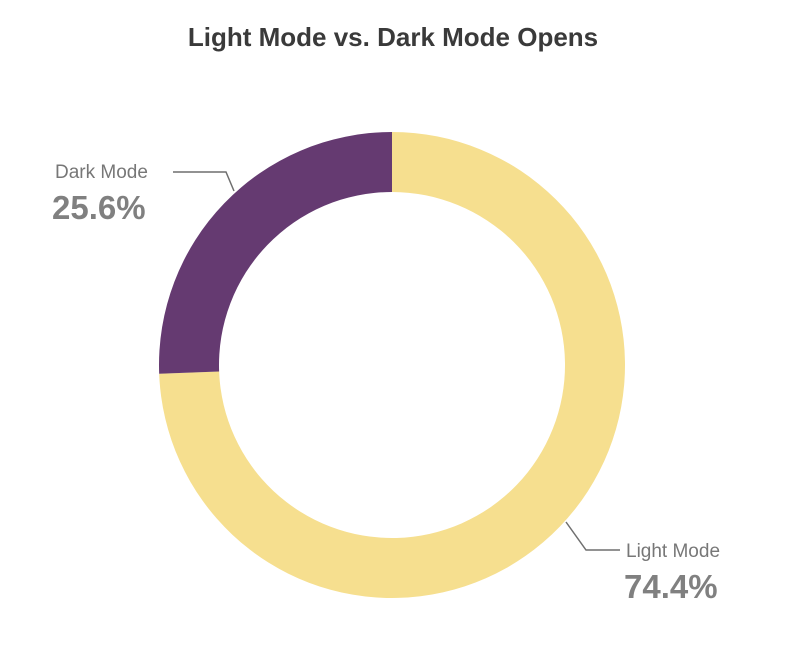  Describe the element at coordinates (101, 172) in the screenshot. I see `label-dark-mode: Dark Mode` at that location.